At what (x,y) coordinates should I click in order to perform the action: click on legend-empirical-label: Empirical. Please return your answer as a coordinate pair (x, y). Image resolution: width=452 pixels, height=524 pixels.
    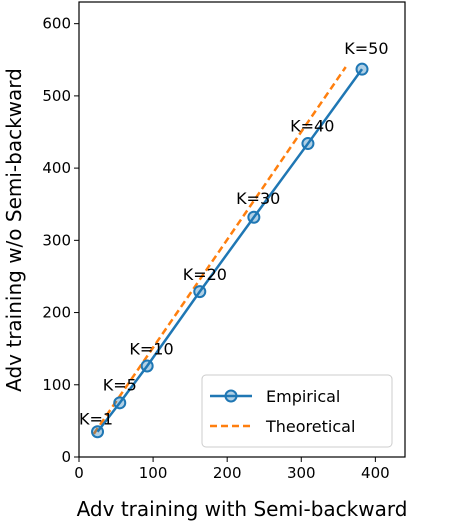
    Looking at the image, I should click on (303, 396).